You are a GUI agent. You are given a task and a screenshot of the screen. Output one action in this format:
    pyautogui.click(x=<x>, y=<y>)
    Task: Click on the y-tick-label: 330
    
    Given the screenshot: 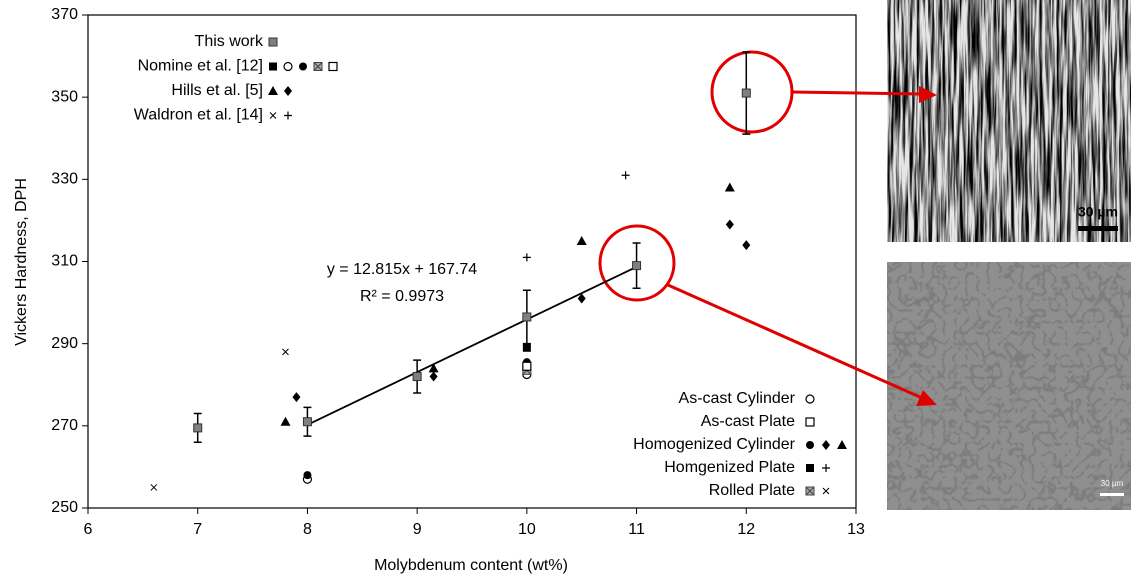 What is the action you would take?
    pyautogui.click(x=64, y=179)
    